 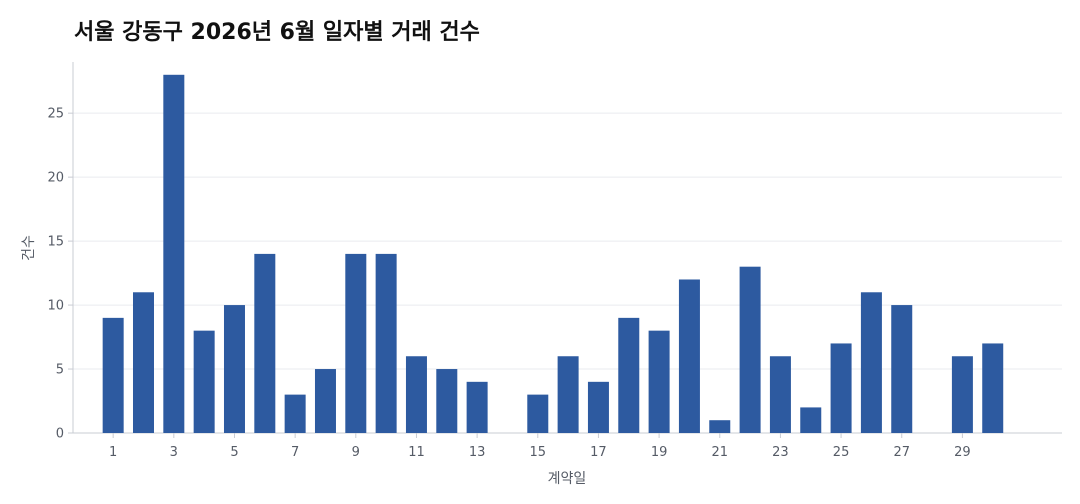 I want to click on x-tick-label-23: 23, so click(x=780, y=452).